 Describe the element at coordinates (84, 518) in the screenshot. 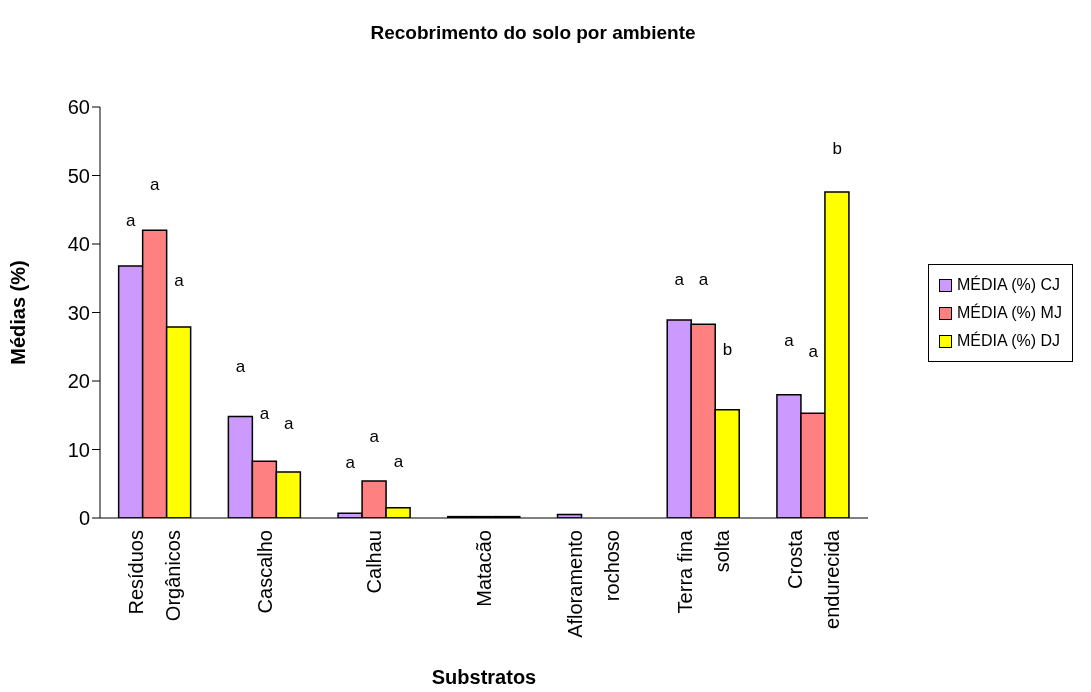

I see `y-tick-label: 0` at that location.